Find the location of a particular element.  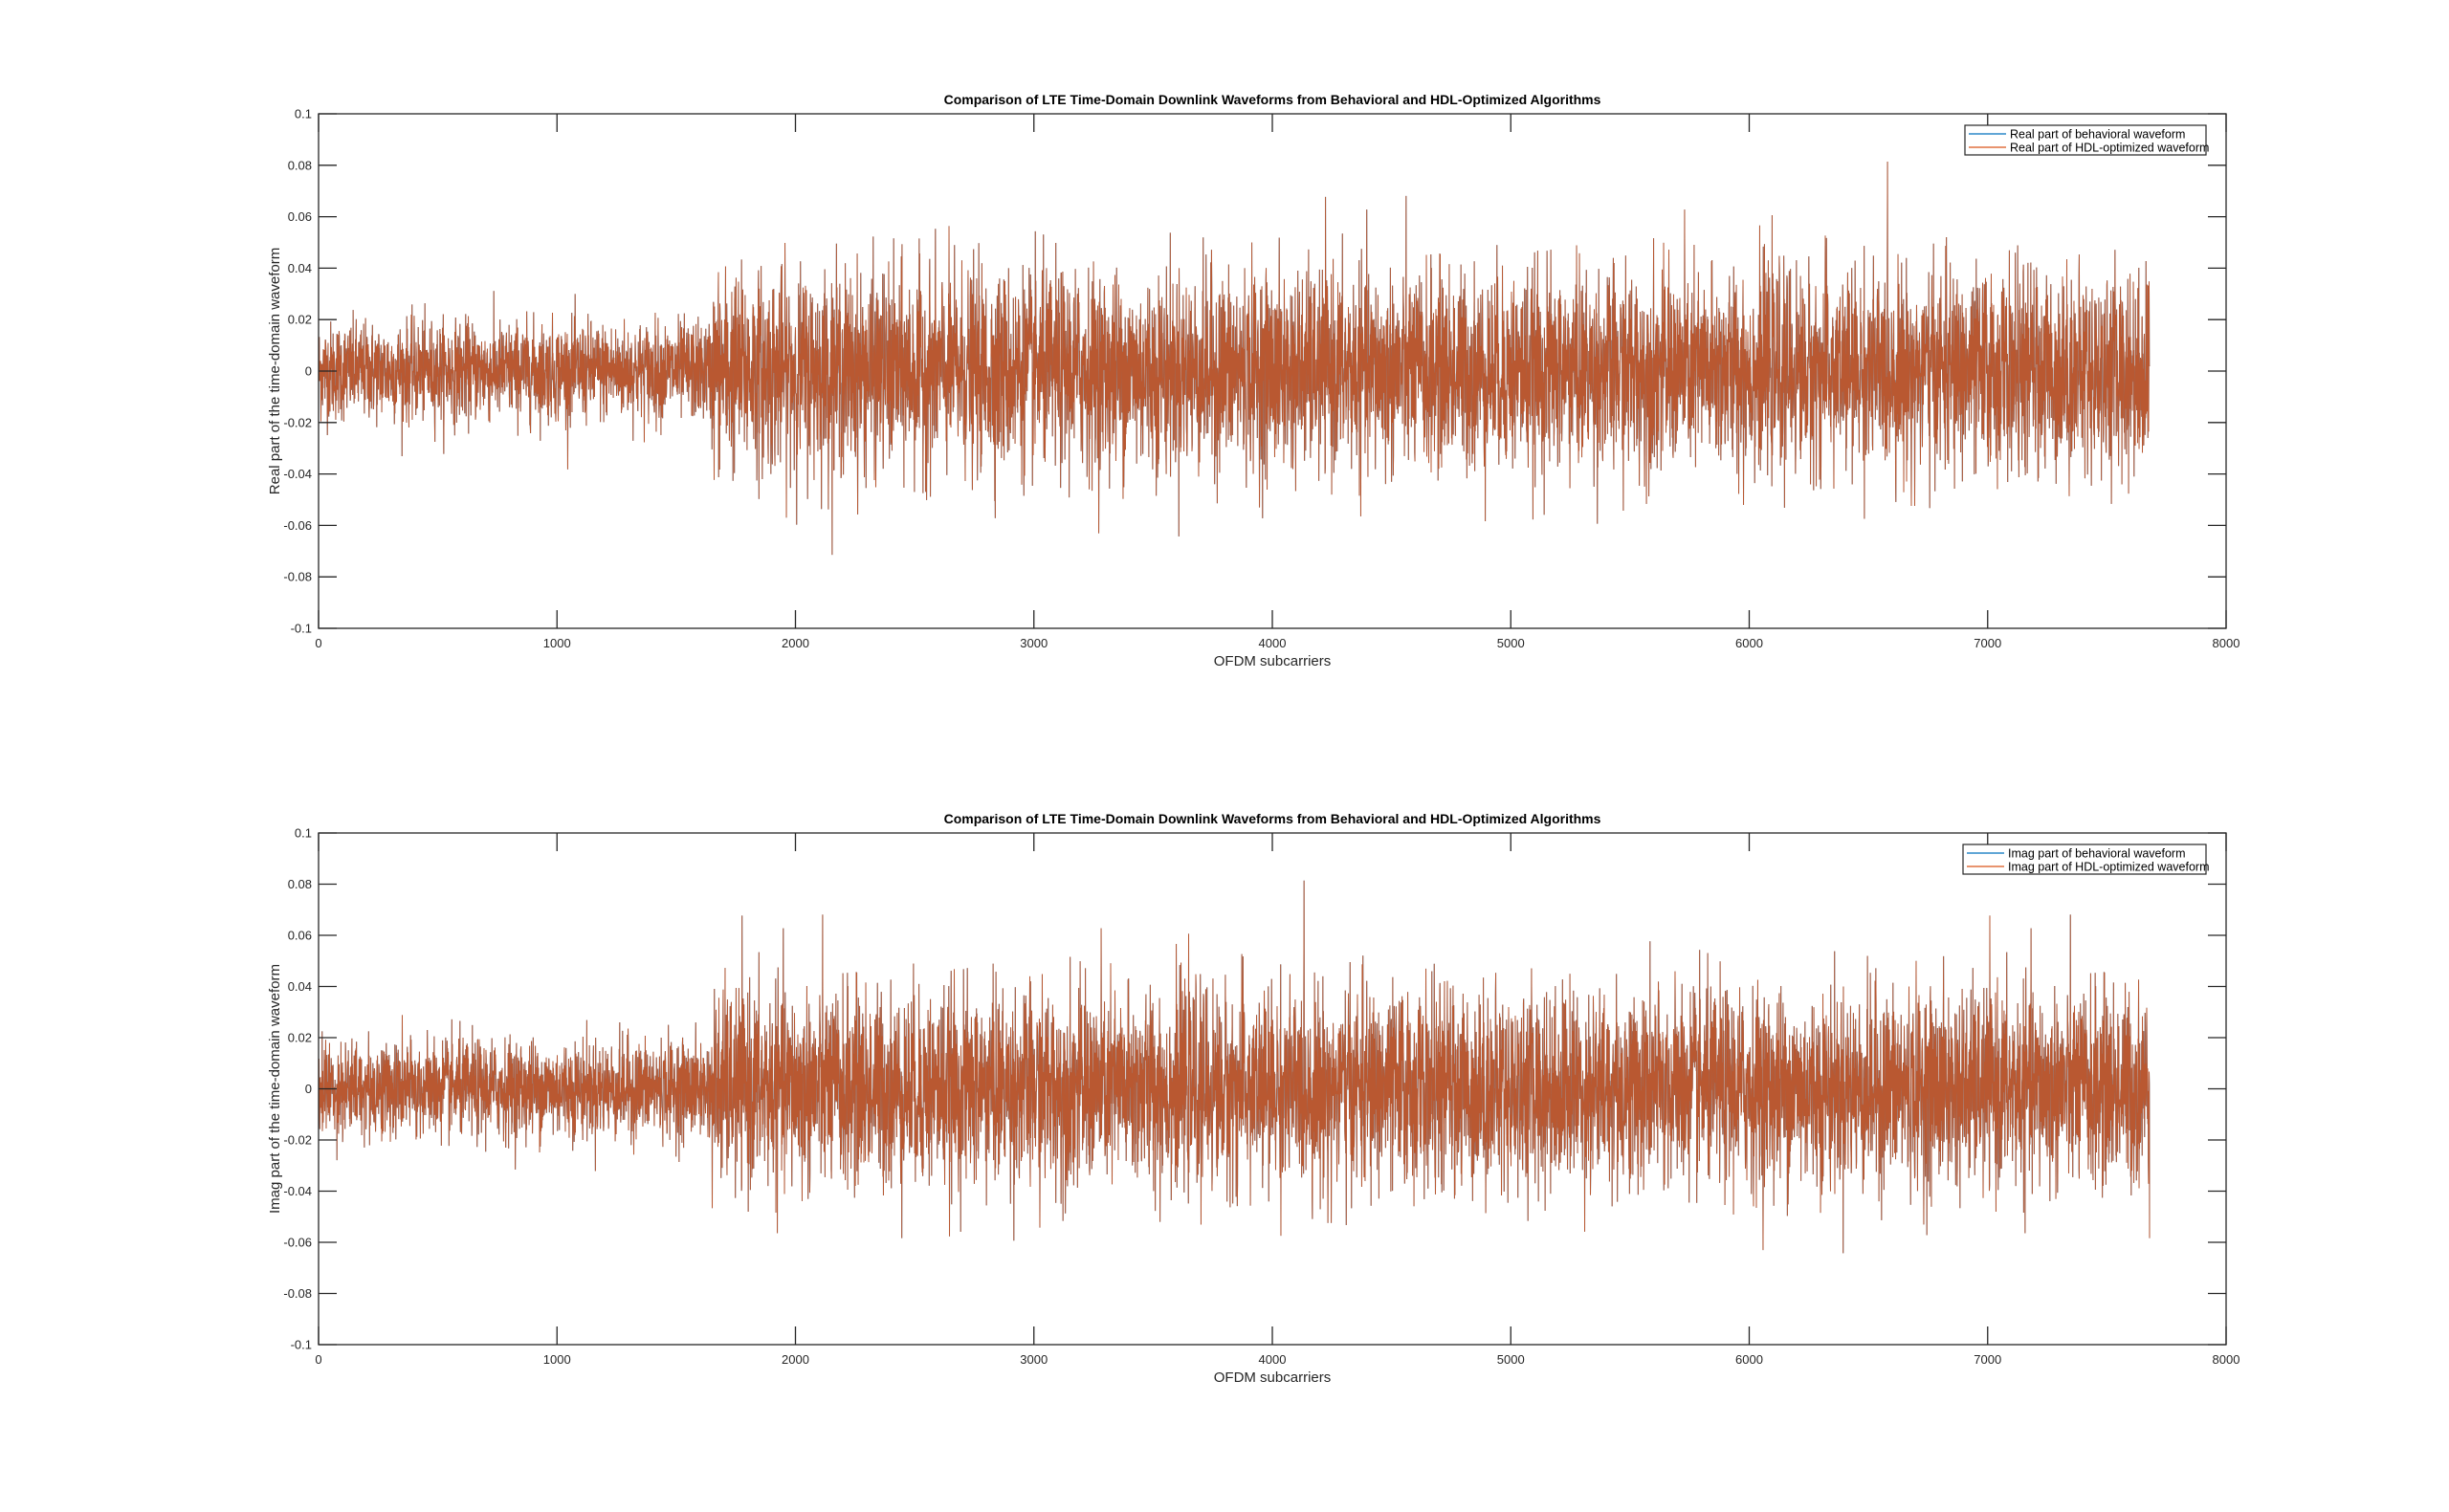

legend-entry: Imag part of HDL-optimized waveform is located at coordinates (2109, 867).